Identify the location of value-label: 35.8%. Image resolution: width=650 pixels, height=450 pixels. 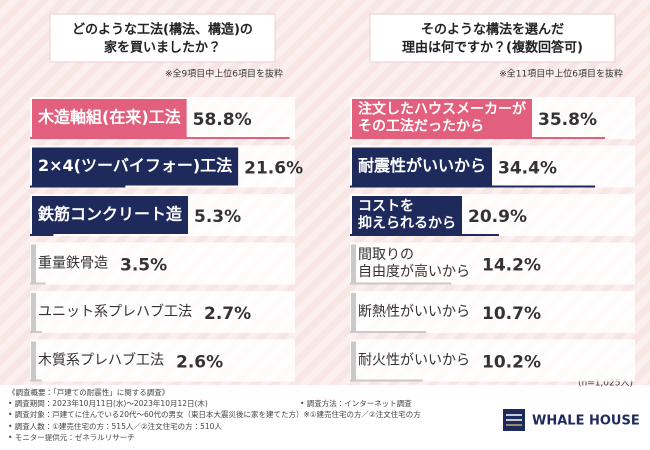
(567, 120).